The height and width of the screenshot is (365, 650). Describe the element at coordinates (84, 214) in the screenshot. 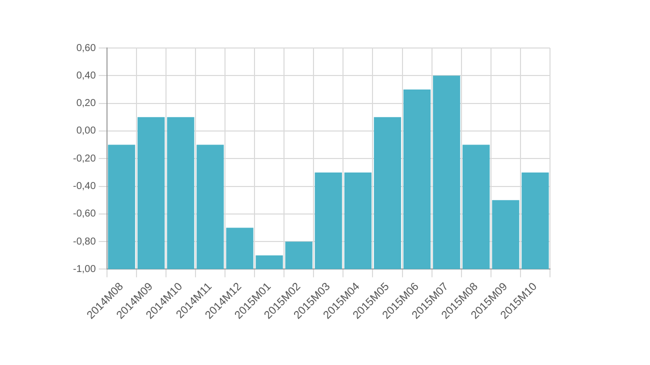

I see `y-tick-label: -0,60` at that location.